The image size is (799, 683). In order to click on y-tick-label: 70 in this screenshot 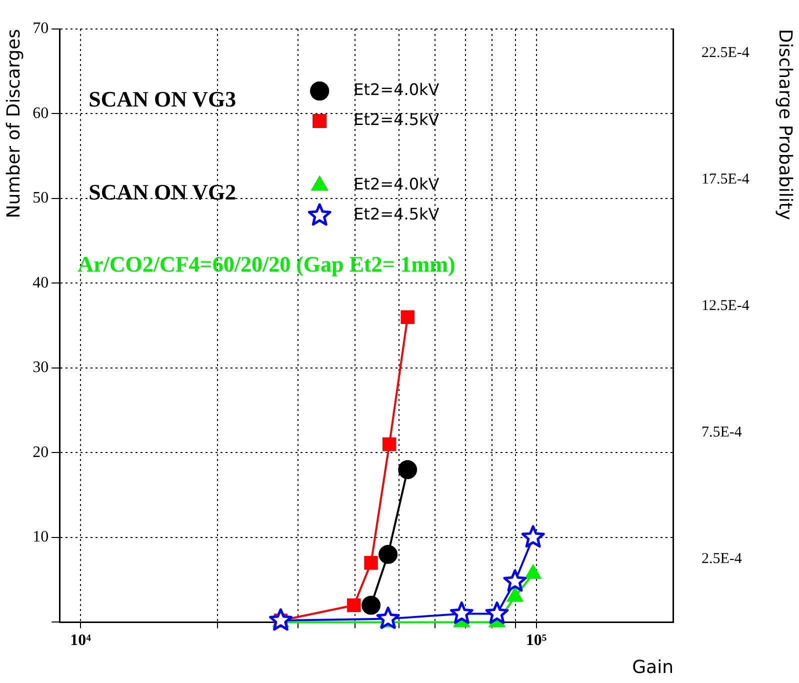, I will do `click(40, 29)`.